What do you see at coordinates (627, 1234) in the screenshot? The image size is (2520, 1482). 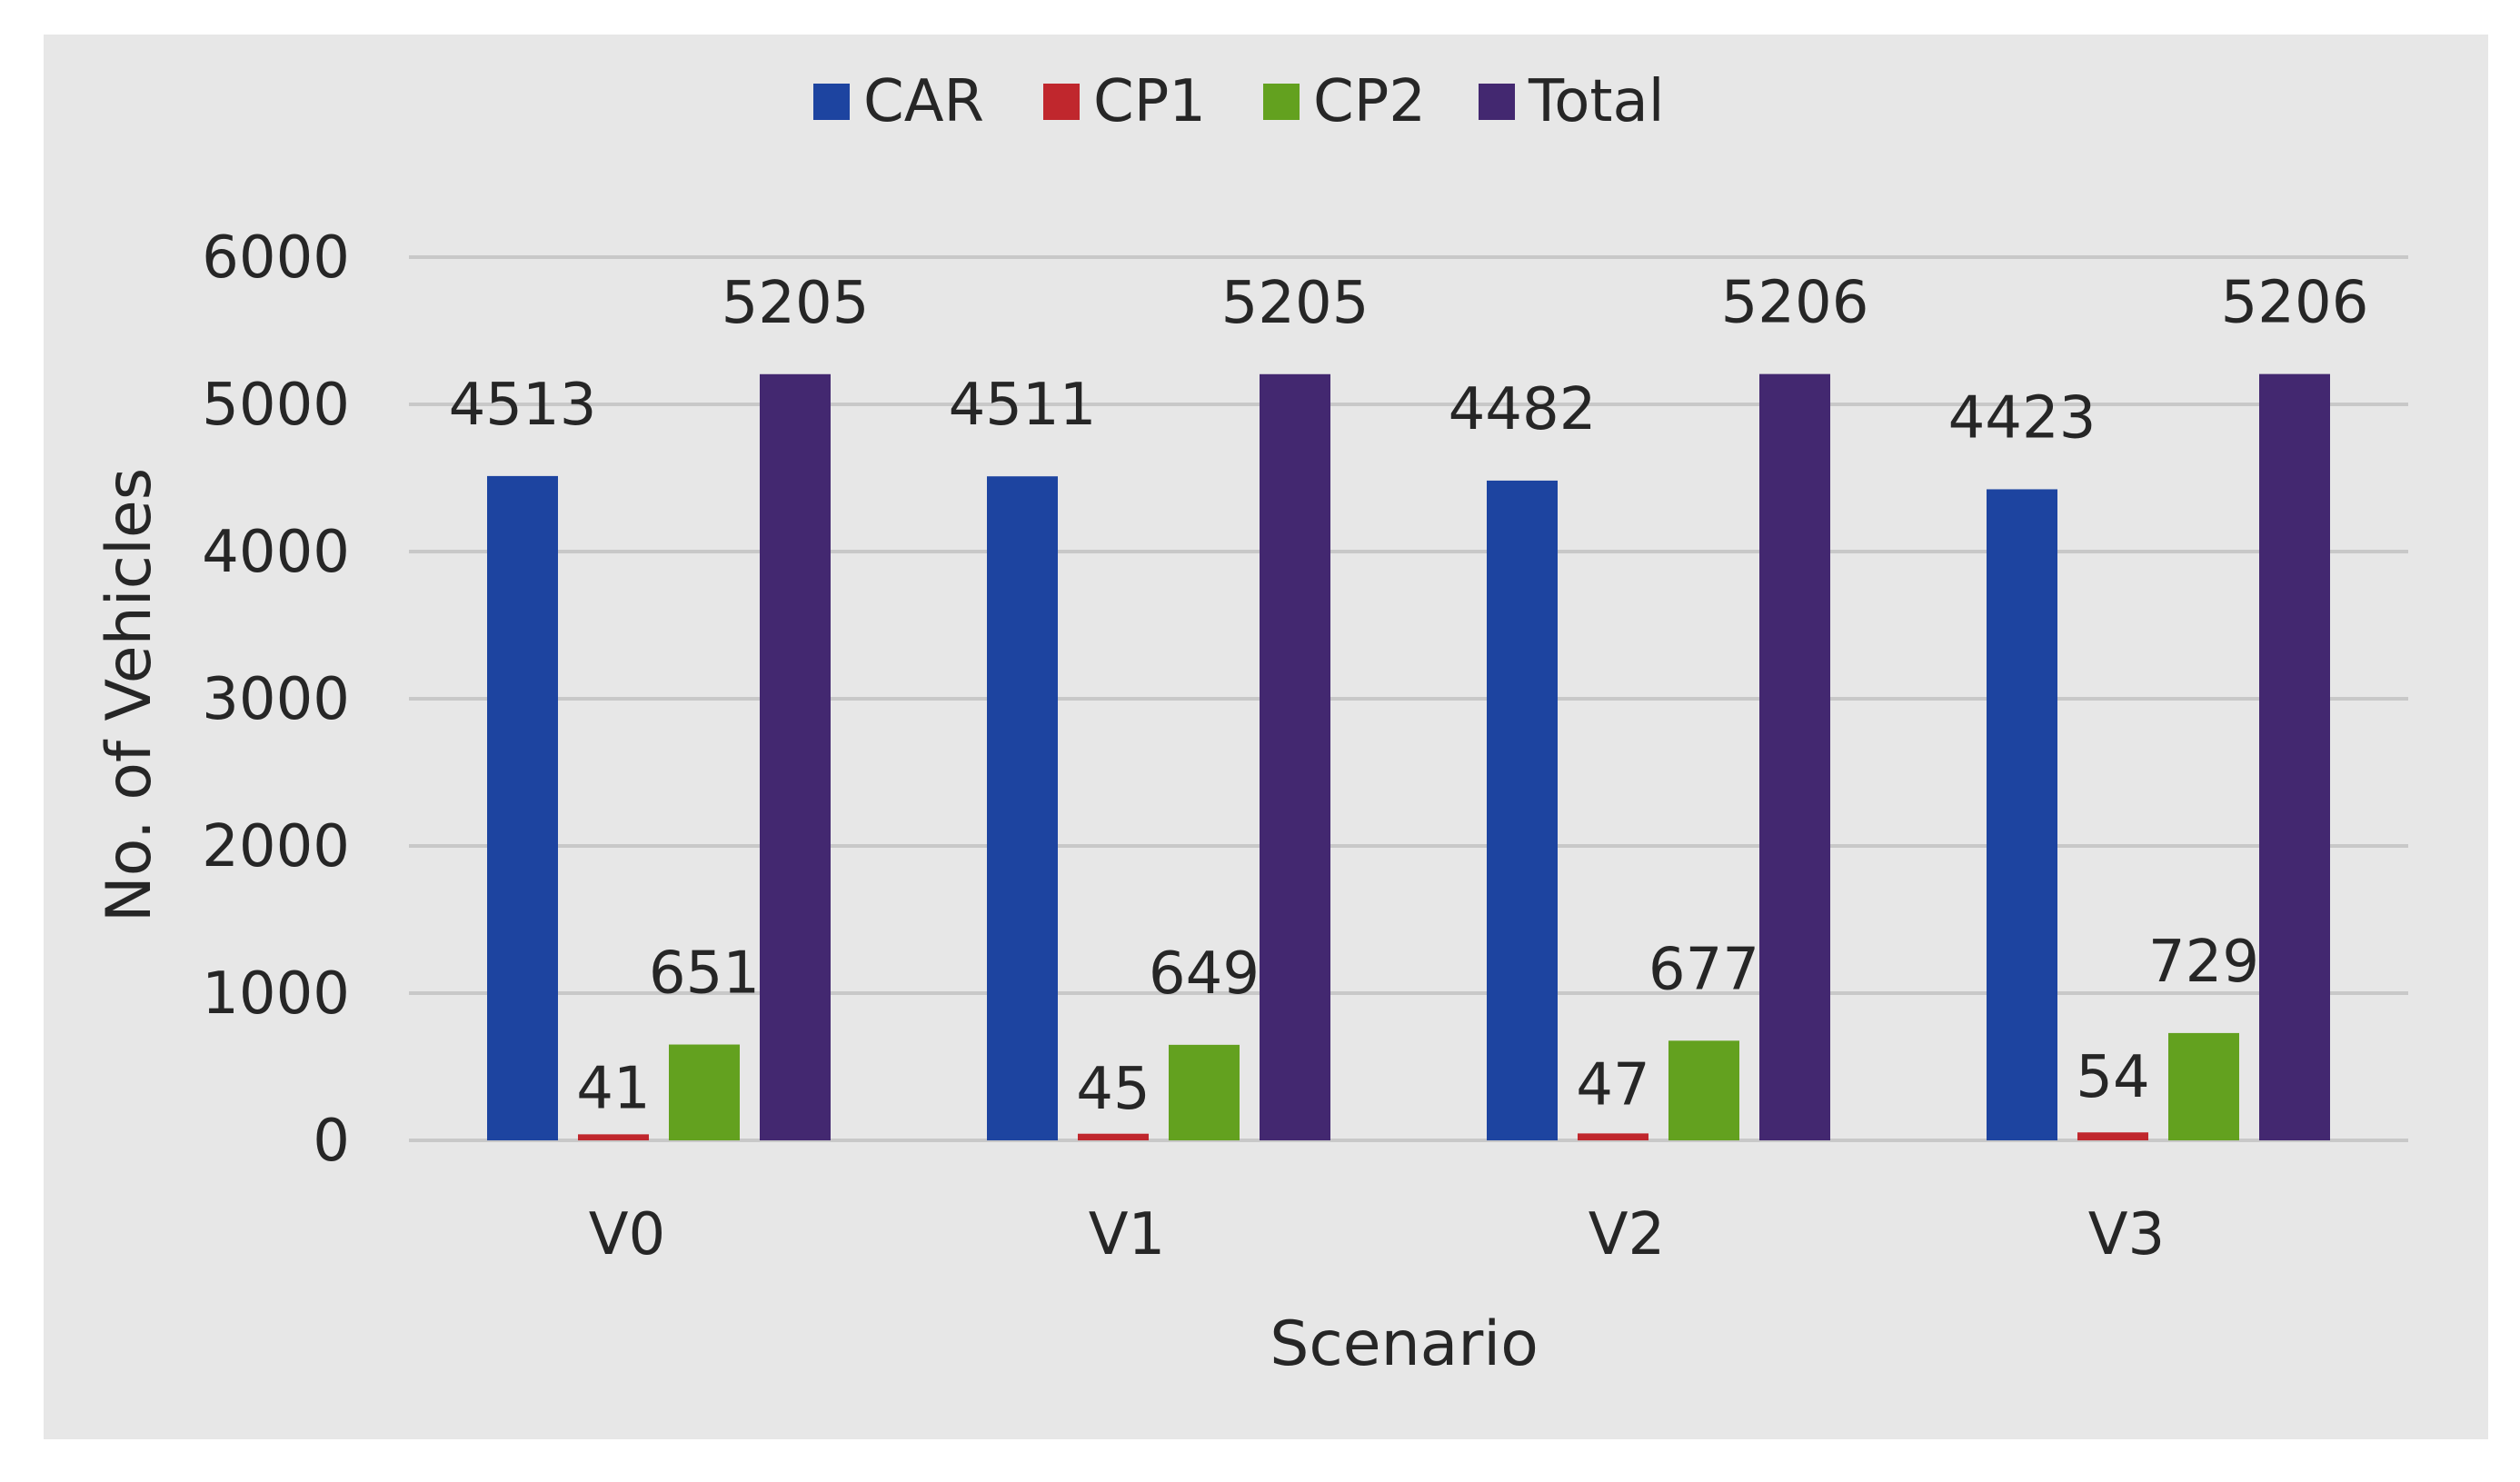 I see `x-tick-label-v0: V0` at bounding box center [627, 1234].